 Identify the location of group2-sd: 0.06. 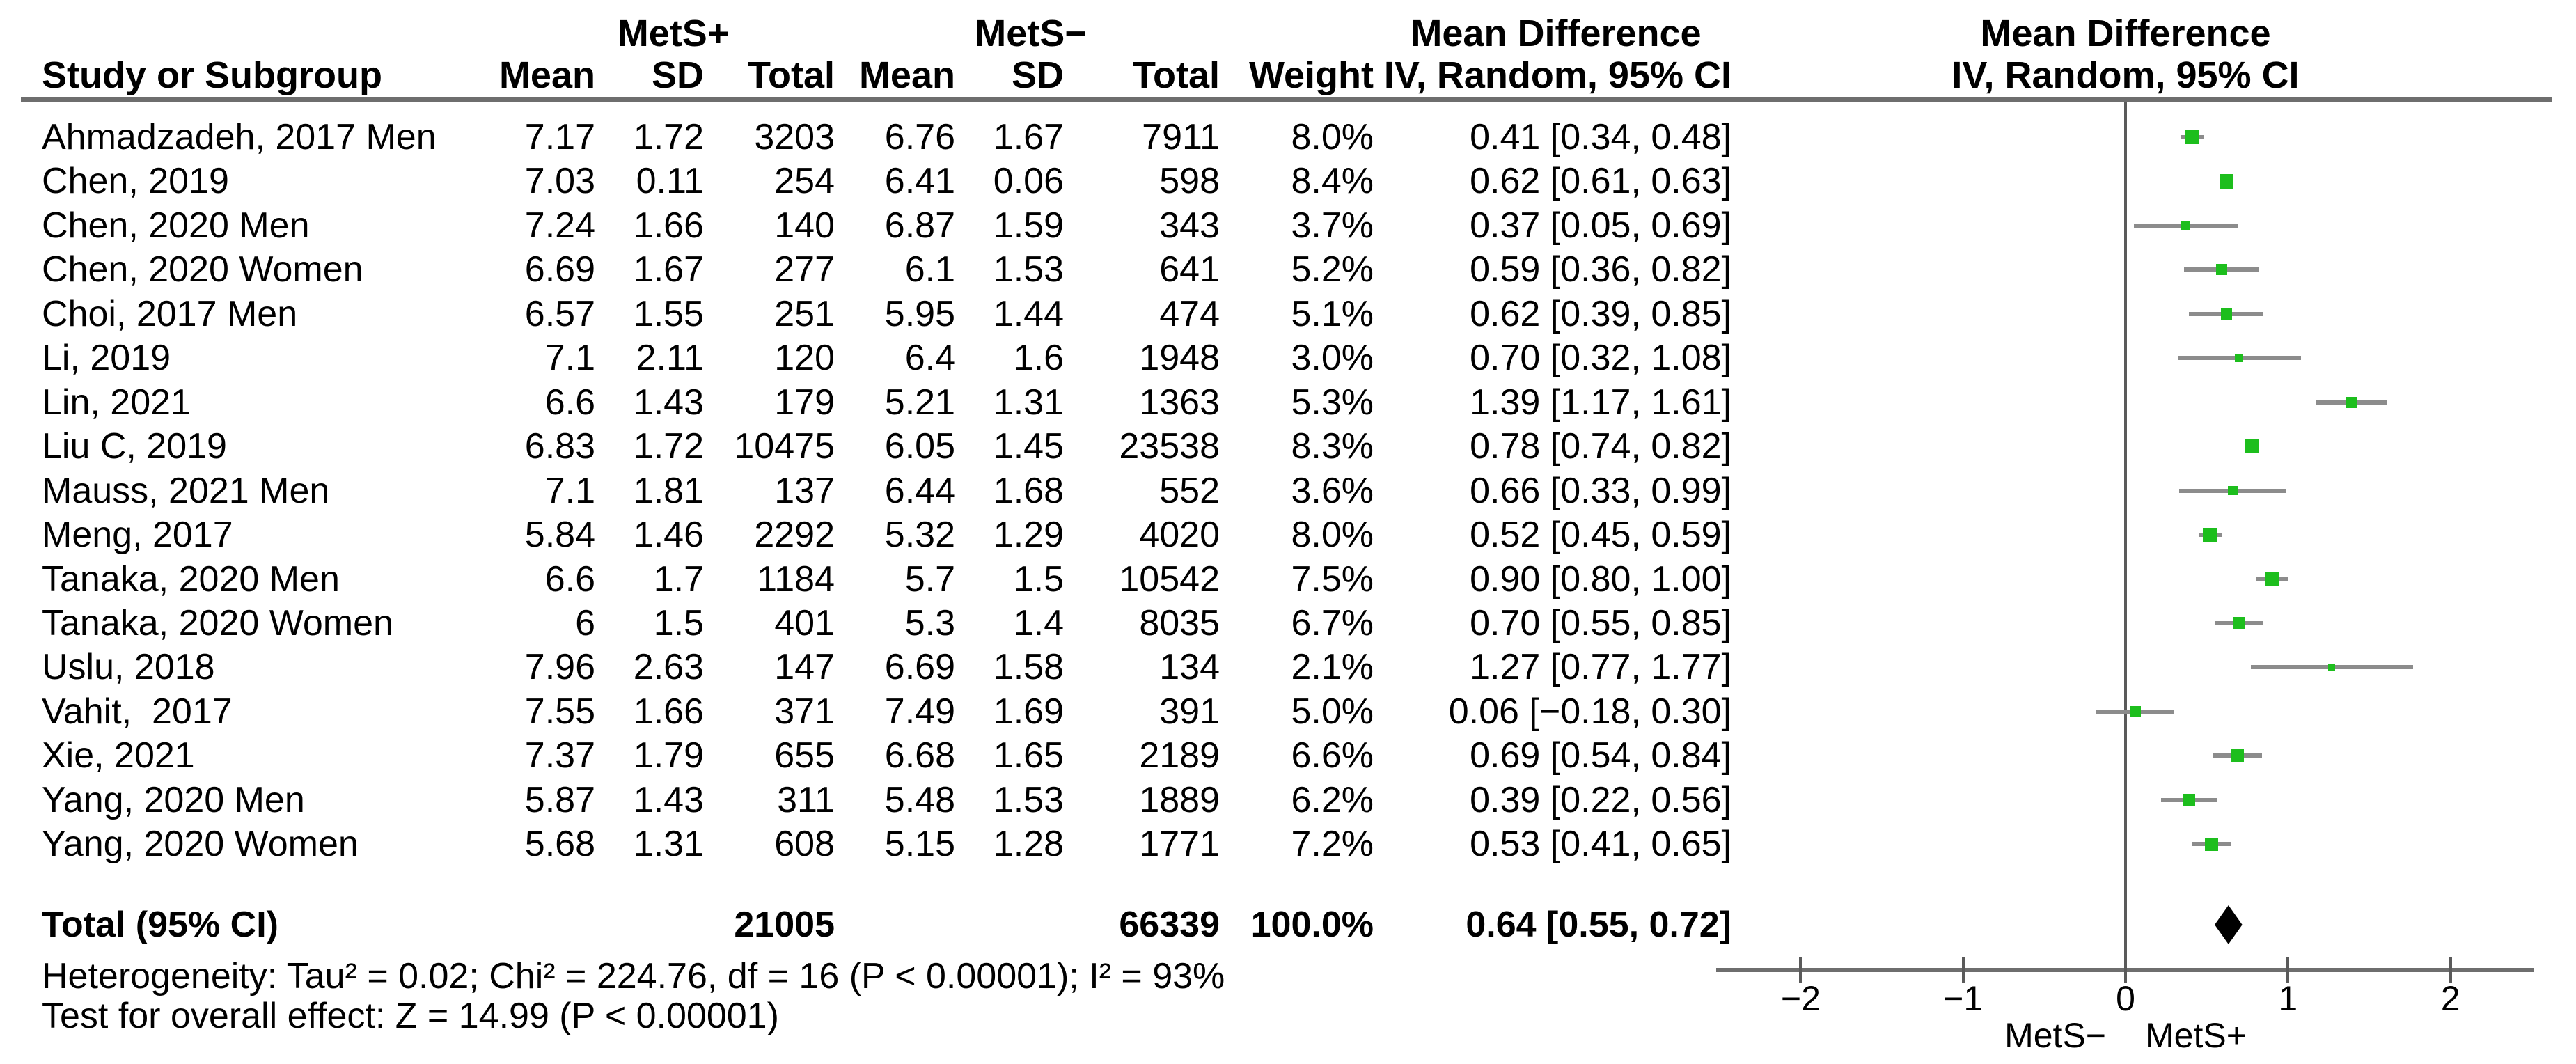
(1028, 182).